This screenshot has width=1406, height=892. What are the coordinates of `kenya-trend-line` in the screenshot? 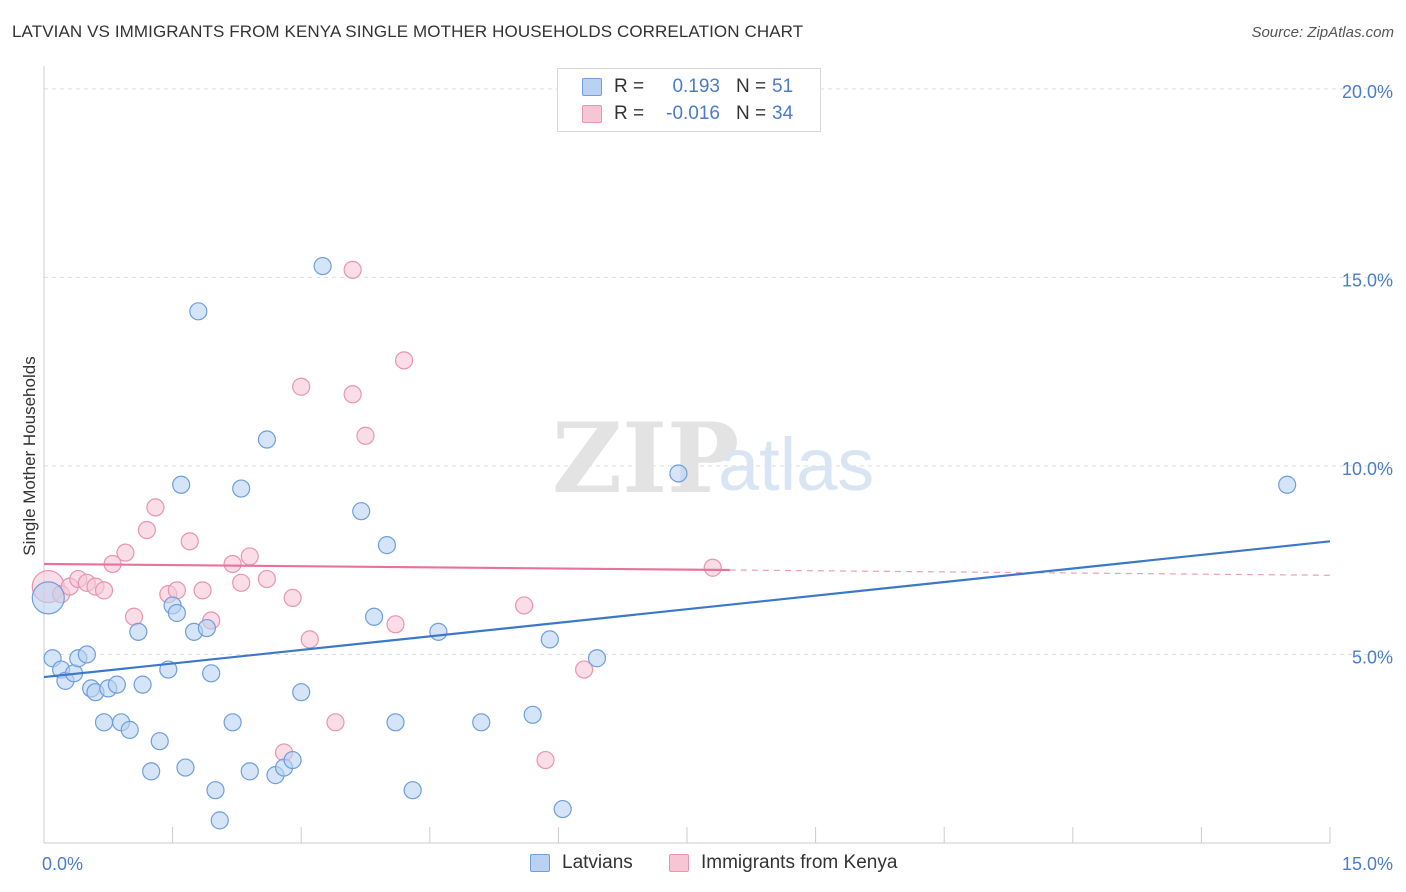 It's located at (386, 567).